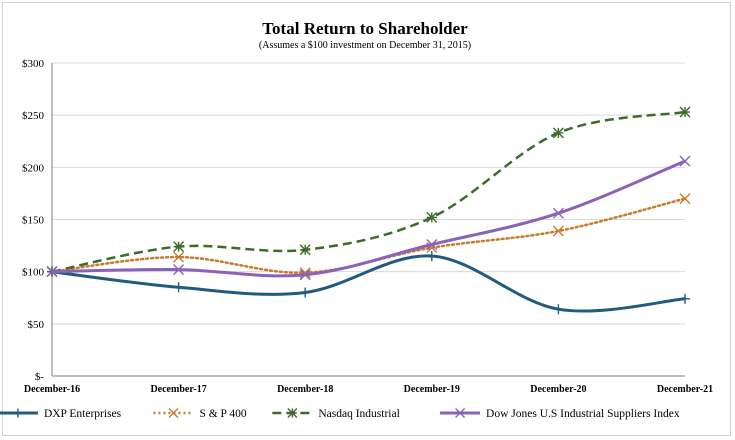 Image resolution: width=735 pixels, height=440 pixels. Describe the element at coordinates (365, 28) in the screenshot. I see `chart-title: Total Return to Shareholder` at that location.